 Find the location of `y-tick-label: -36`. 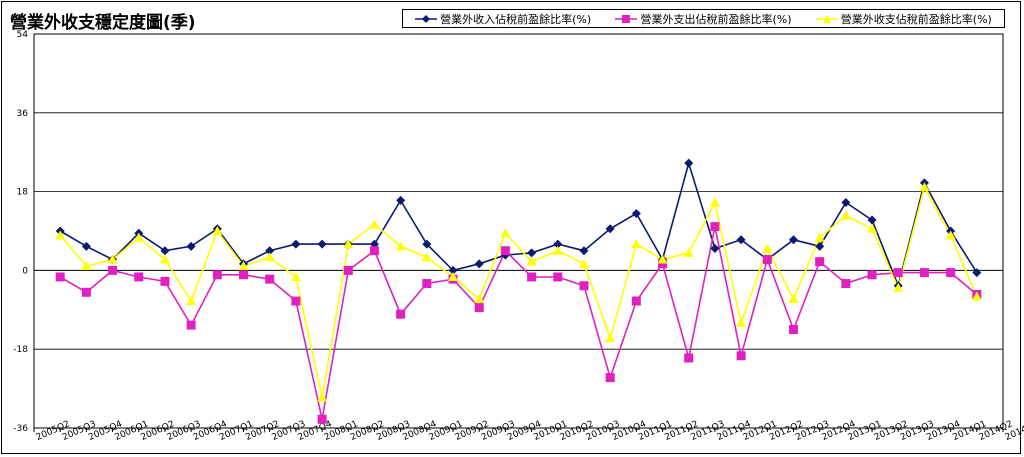

y-tick-label: -36 is located at coordinates (20, 429).